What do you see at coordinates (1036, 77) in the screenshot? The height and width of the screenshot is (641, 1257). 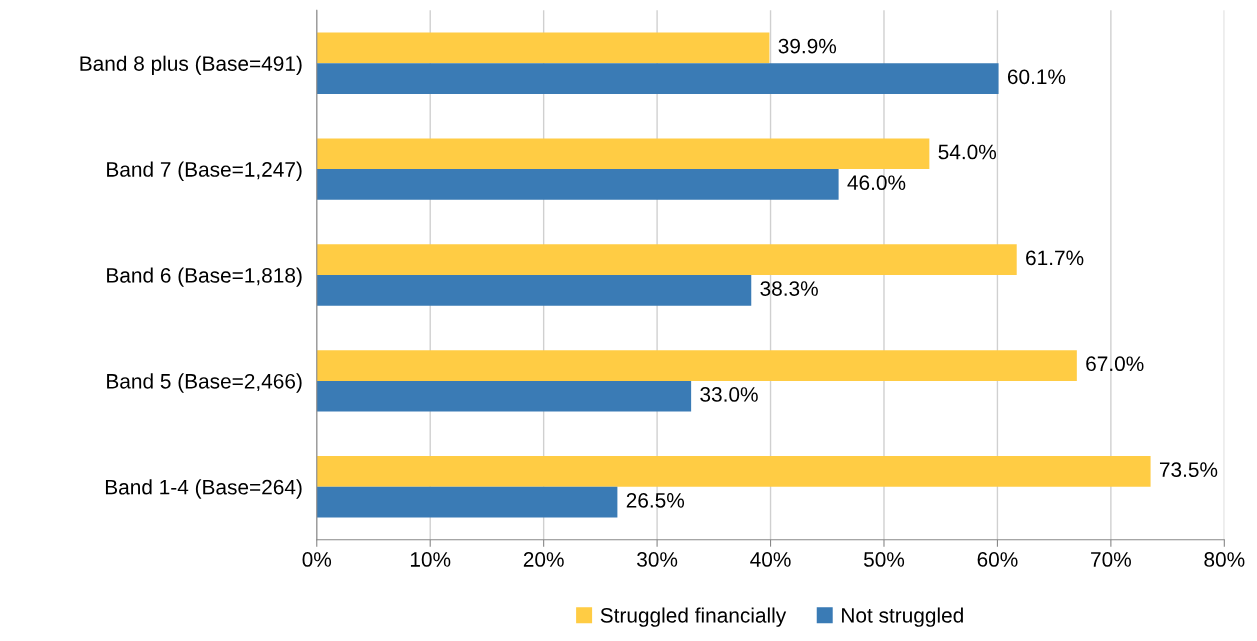 I see `data-label: 60.1%` at bounding box center [1036, 77].